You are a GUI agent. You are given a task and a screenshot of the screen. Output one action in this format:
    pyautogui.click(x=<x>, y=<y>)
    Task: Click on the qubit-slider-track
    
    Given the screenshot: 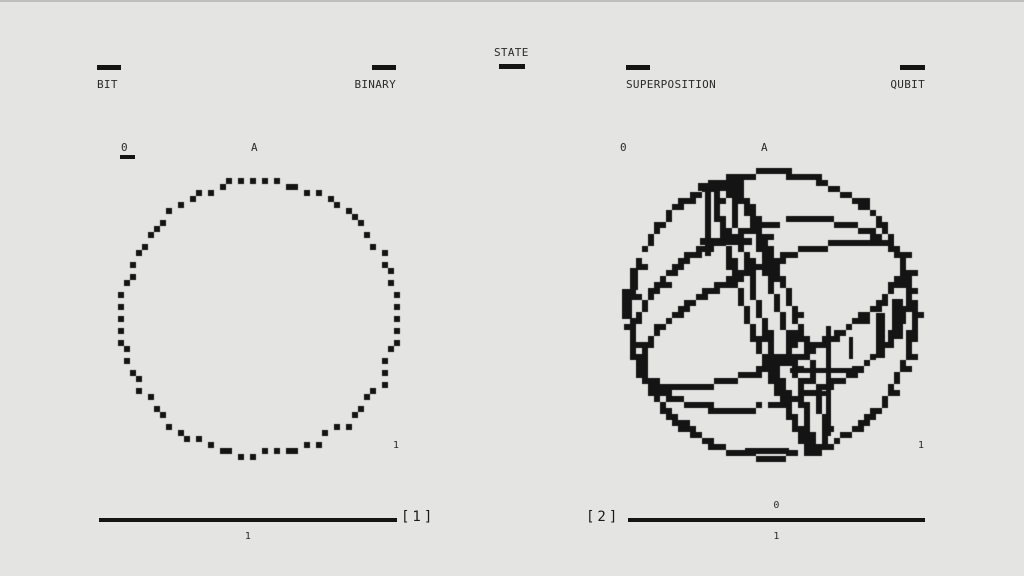 What is the action you would take?
    pyautogui.click(x=776, y=520)
    